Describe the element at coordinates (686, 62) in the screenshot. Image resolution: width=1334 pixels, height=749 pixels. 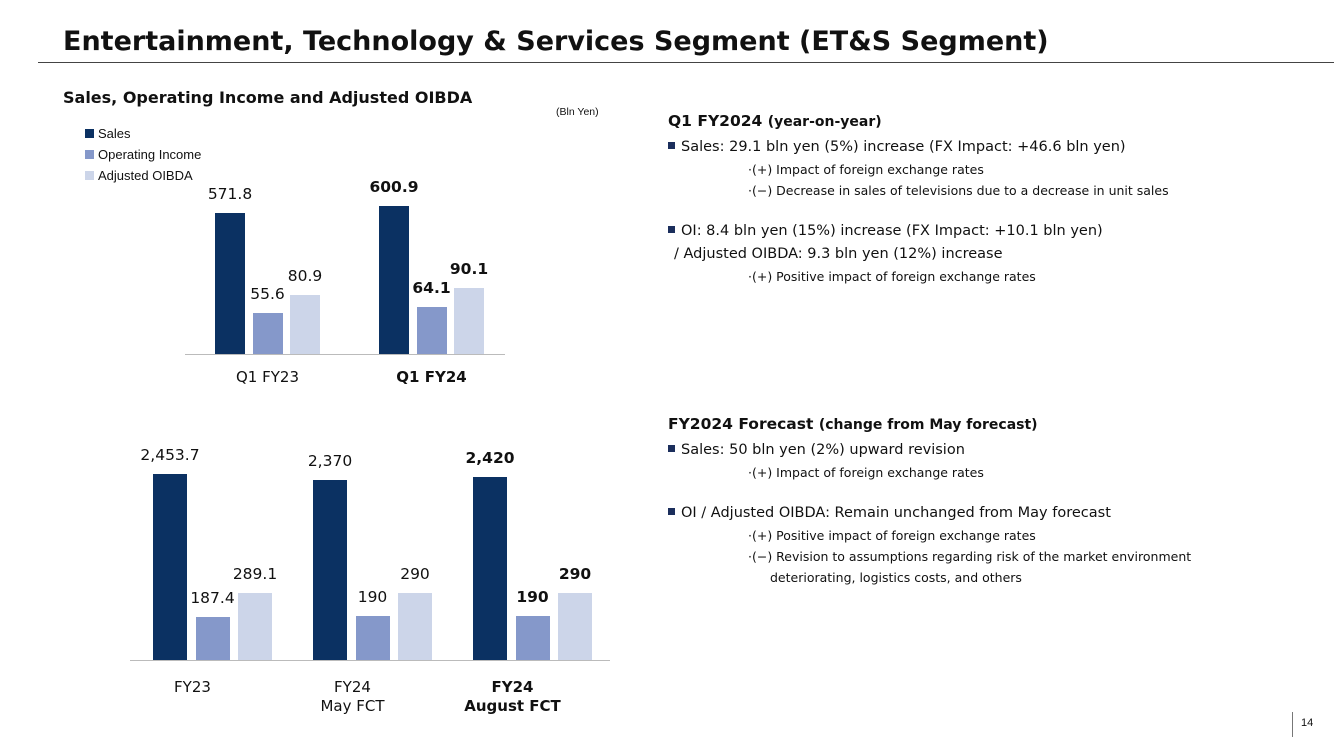
I see `title-rule` at that location.